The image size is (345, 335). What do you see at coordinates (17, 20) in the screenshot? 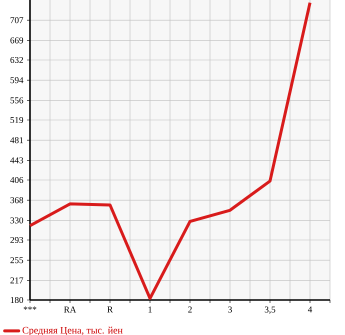
I see `y-tick-label: 707` at bounding box center [17, 20].